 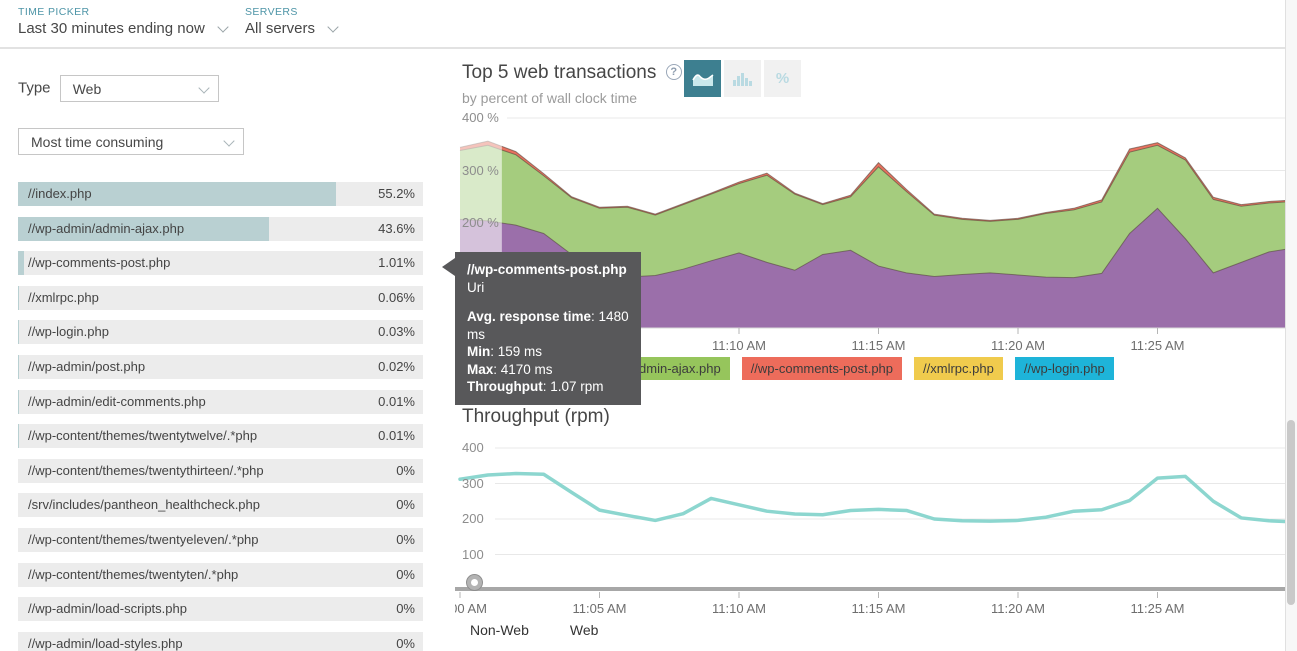 What do you see at coordinates (396, 332) in the screenshot?
I see `transaction-percent: 0.03%` at bounding box center [396, 332].